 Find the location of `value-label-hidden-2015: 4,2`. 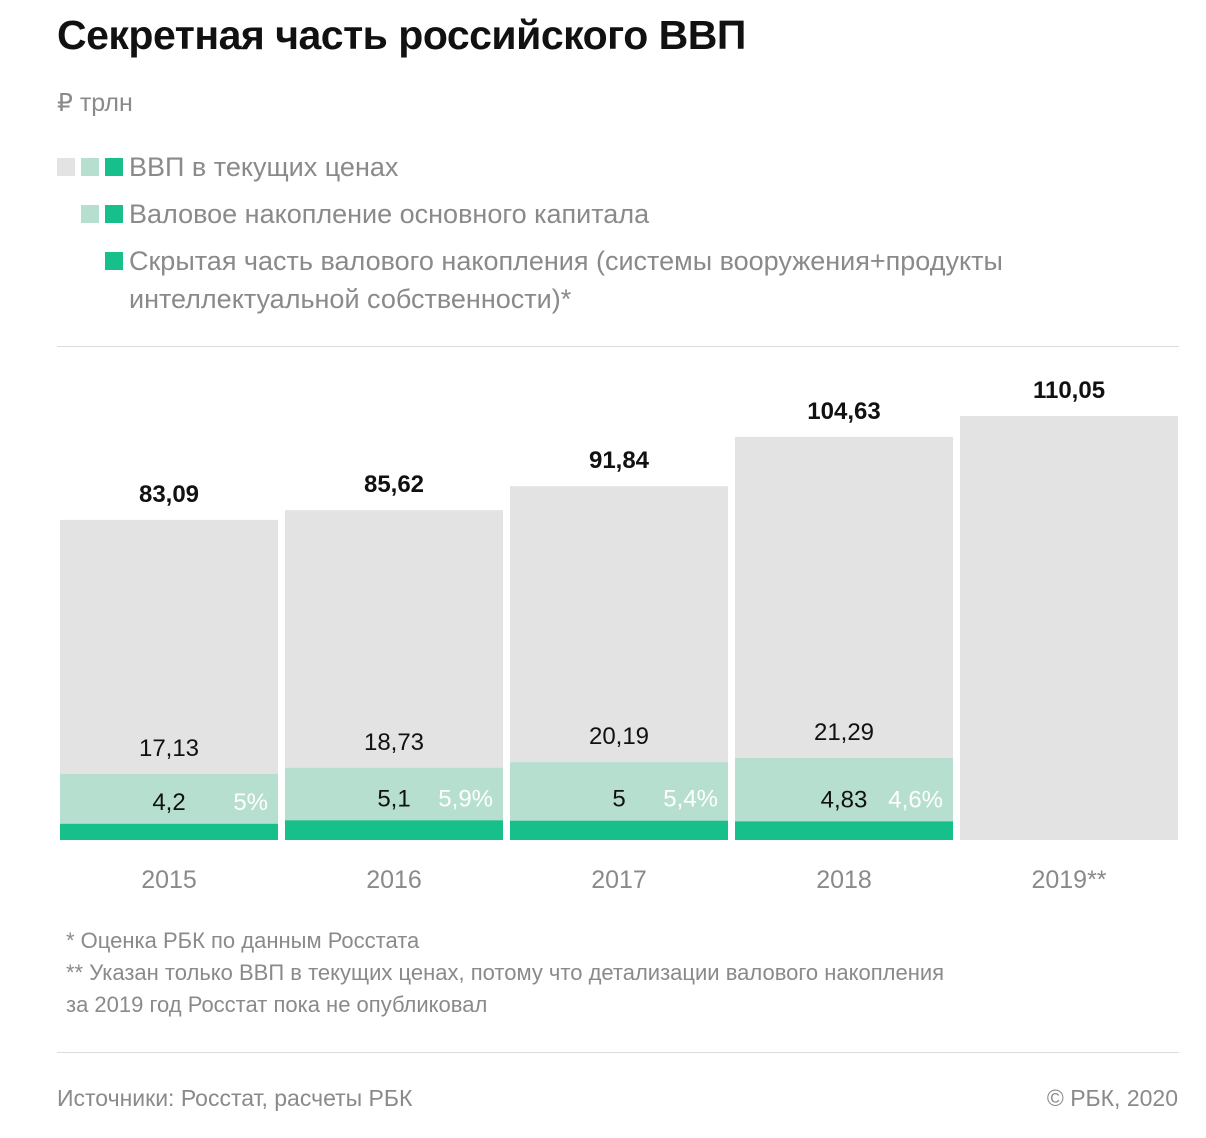

value-label-hidden-2015: 4,2 is located at coordinates (168, 802).